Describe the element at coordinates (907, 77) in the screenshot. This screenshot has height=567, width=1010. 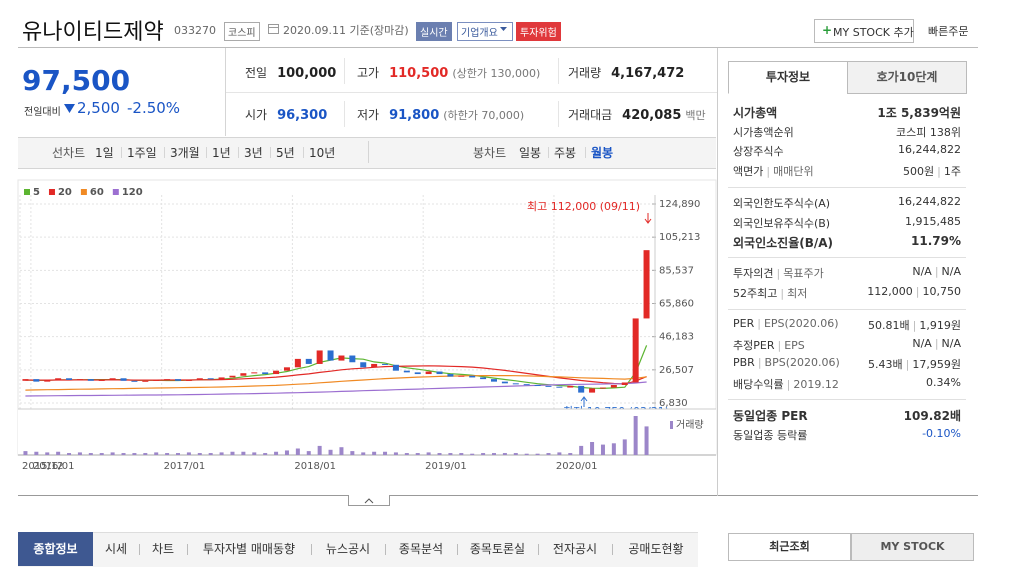
I see `invest-tab: 호가10단계` at that location.